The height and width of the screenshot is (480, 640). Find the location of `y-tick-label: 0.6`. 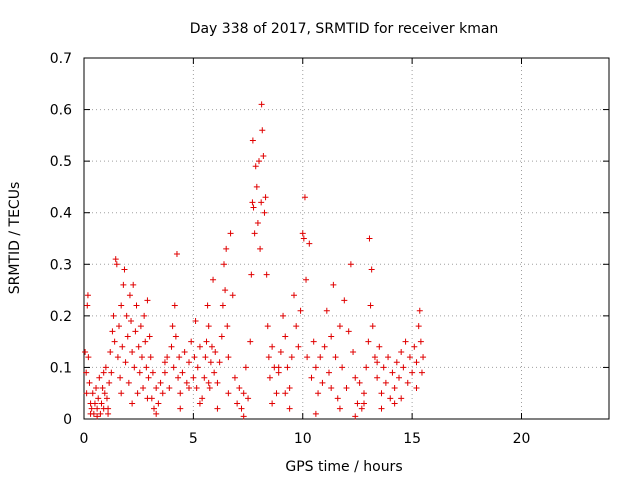

y-tick-label: 0.6 is located at coordinates (61, 111).